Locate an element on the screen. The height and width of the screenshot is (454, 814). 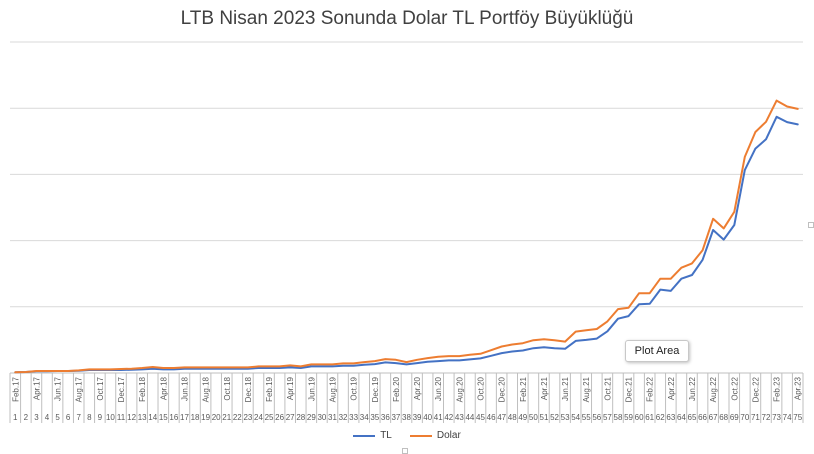
x-category-label: 2 is located at coordinates (26, 417).